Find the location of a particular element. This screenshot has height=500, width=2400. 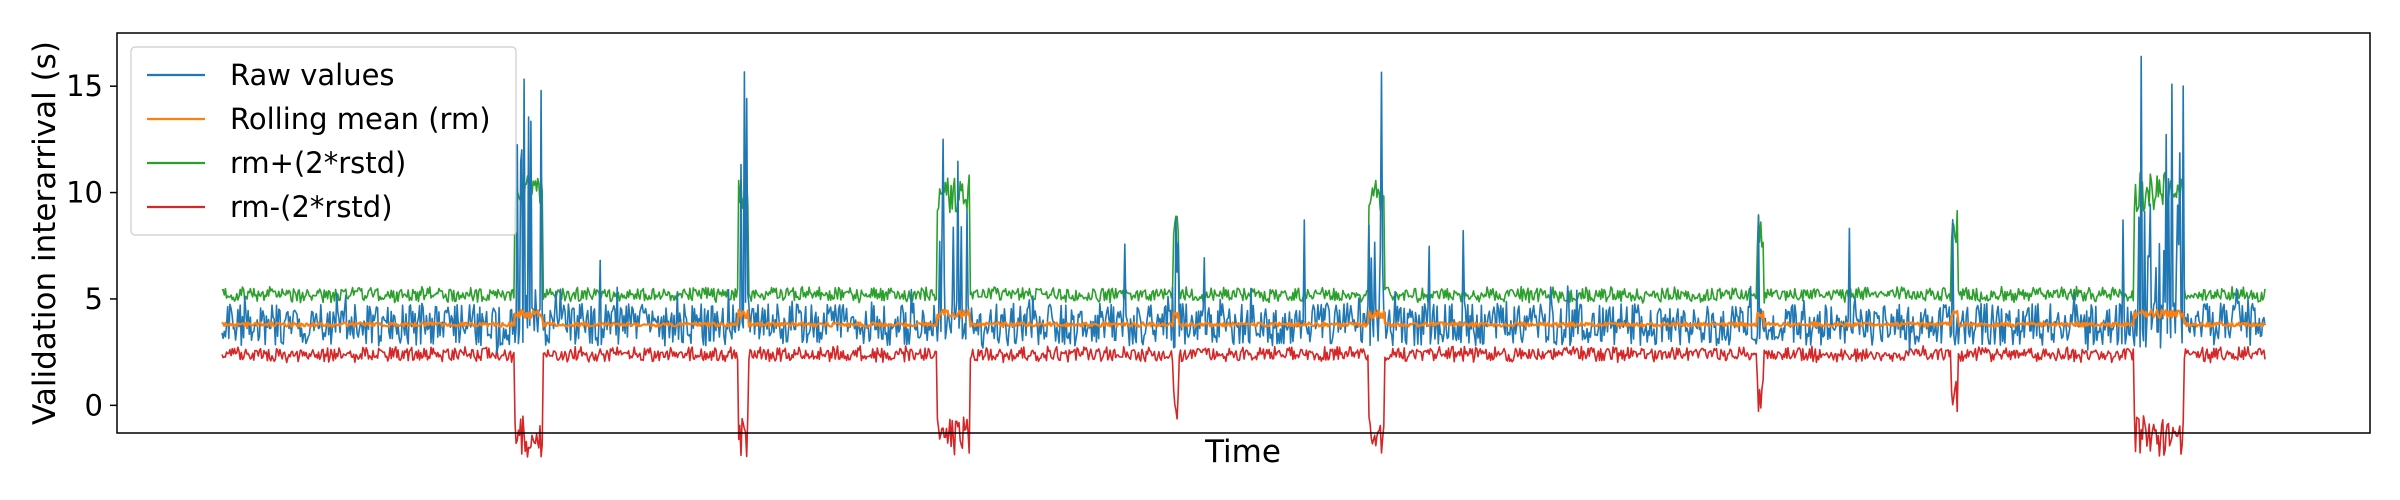

y-tick-label: 0 is located at coordinates (94, 405).